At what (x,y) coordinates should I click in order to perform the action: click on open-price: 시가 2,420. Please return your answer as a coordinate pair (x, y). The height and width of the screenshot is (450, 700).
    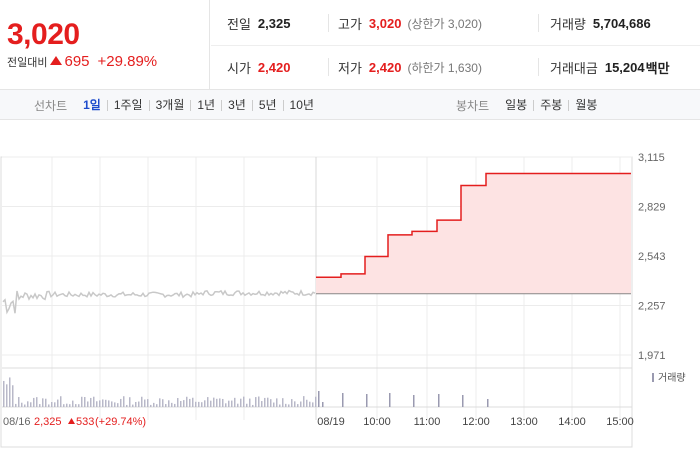
    Looking at the image, I should click on (259, 67).